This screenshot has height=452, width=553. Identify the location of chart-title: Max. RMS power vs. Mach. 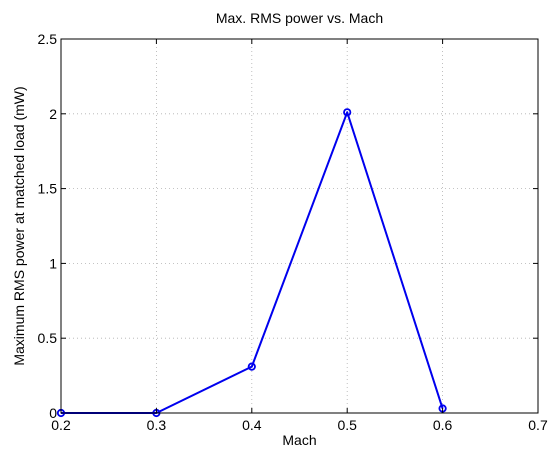
(299, 18).